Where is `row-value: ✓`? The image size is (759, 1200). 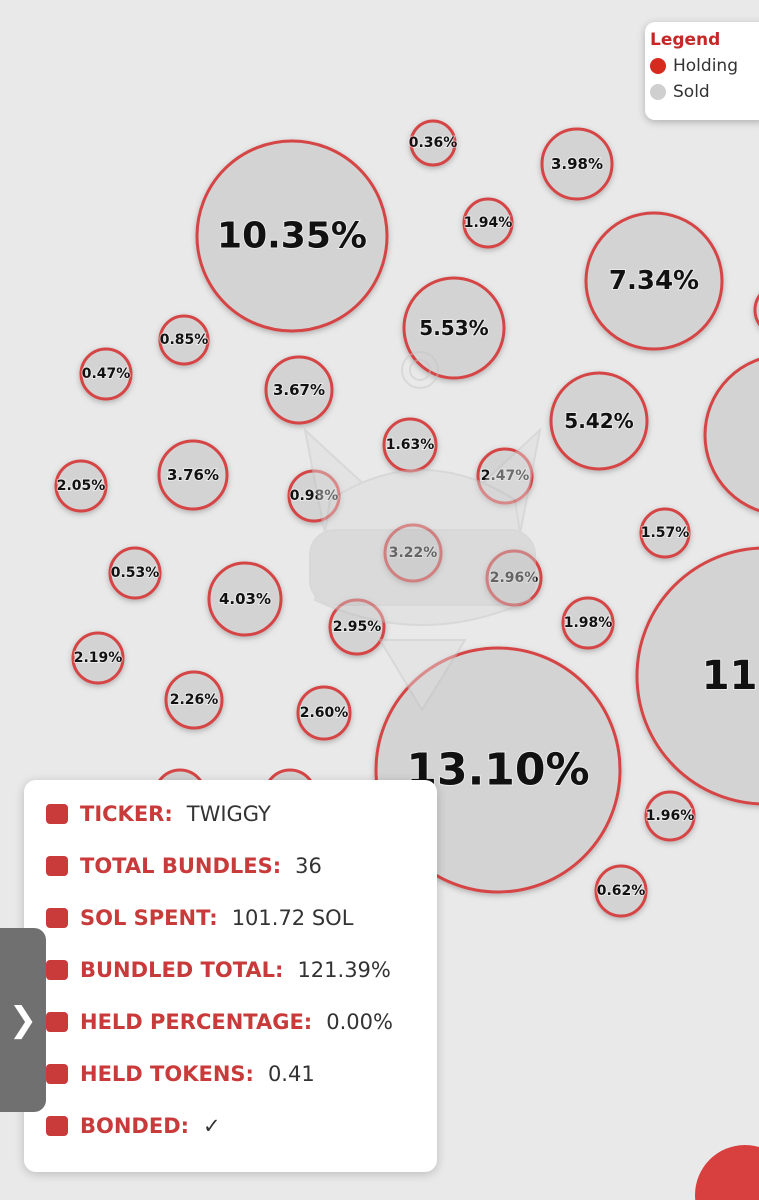 row-value: ✓ is located at coordinates (212, 1126).